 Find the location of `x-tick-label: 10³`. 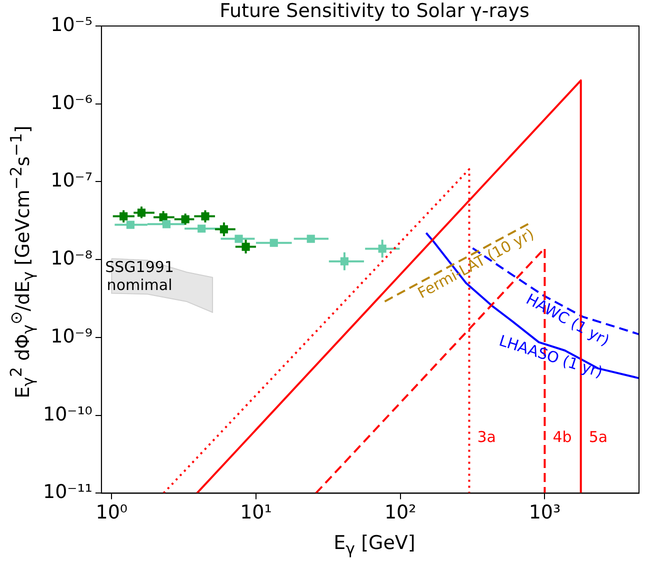

x-tick-label: 10³ is located at coordinates (544, 513).